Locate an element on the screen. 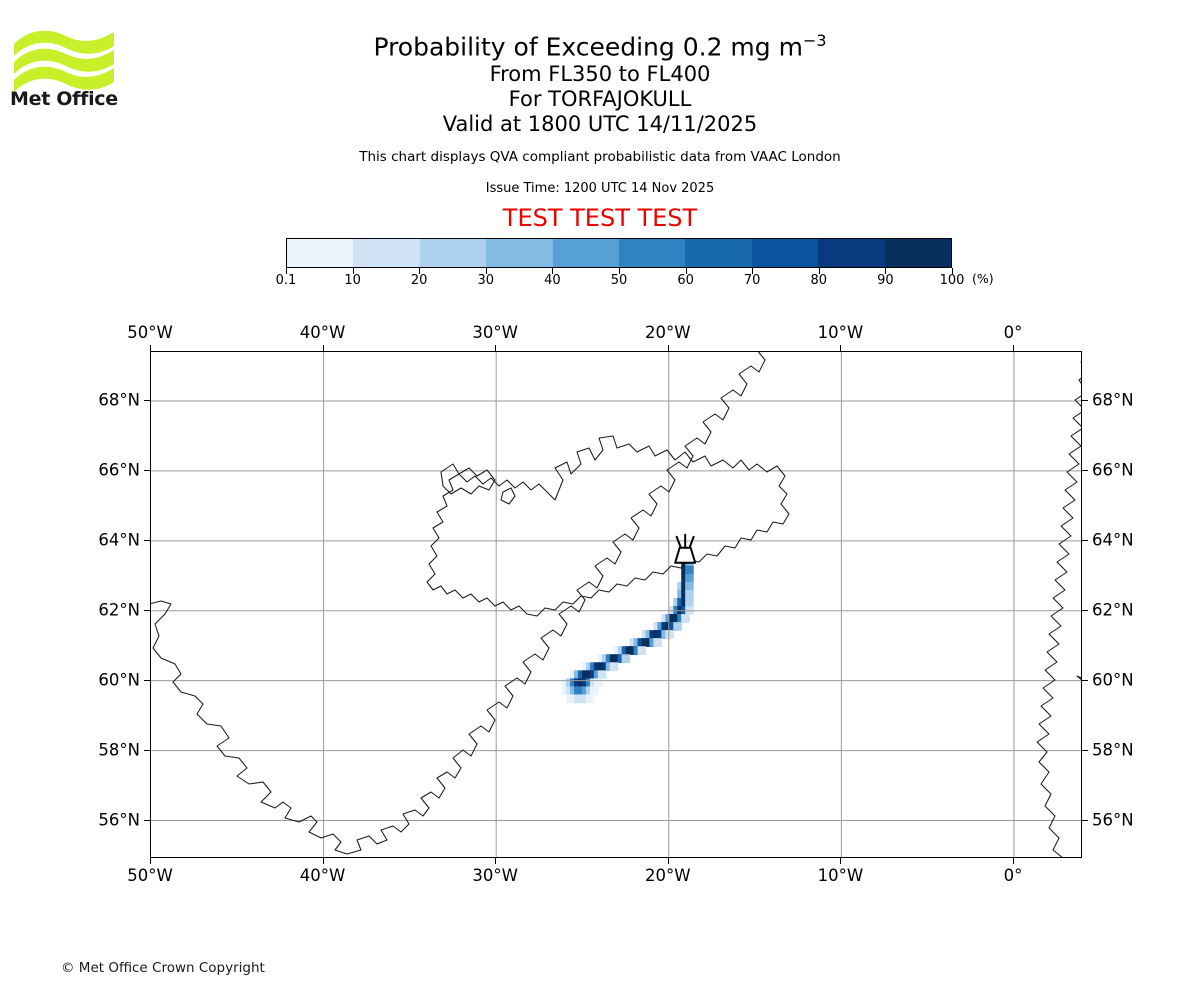 The width and height of the screenshot is (1200, 1000). test-banner: TEST TEST TEST is located at coordinates (600, 218).